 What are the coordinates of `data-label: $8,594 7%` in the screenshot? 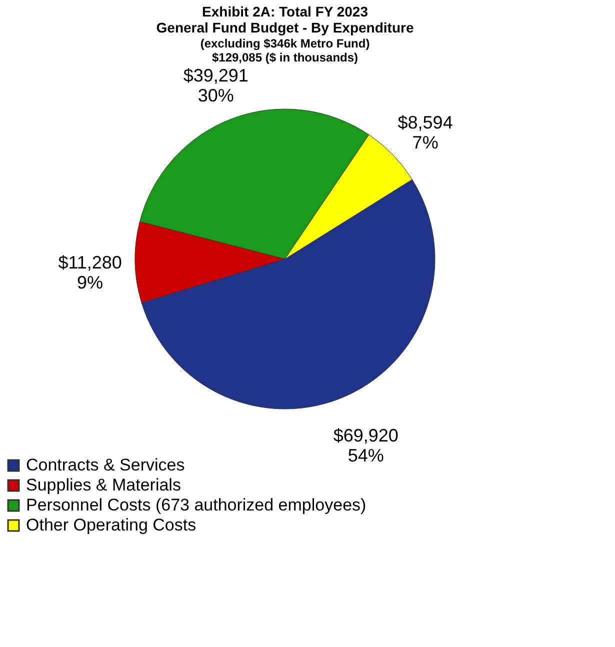 It's located at (425, 132).